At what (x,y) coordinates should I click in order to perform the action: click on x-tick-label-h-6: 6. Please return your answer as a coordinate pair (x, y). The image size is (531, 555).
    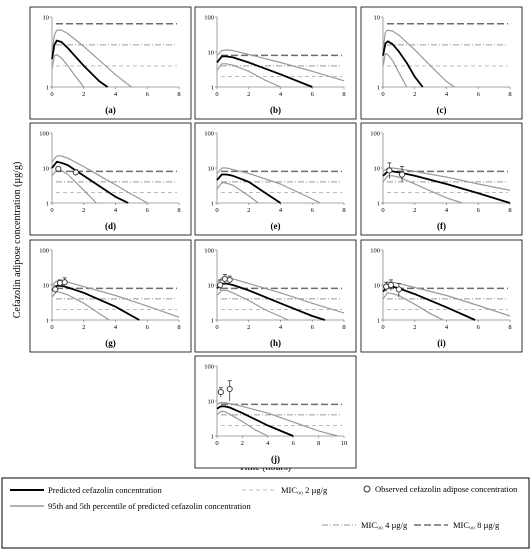
    Looking at the image, I should click on (313, 327).